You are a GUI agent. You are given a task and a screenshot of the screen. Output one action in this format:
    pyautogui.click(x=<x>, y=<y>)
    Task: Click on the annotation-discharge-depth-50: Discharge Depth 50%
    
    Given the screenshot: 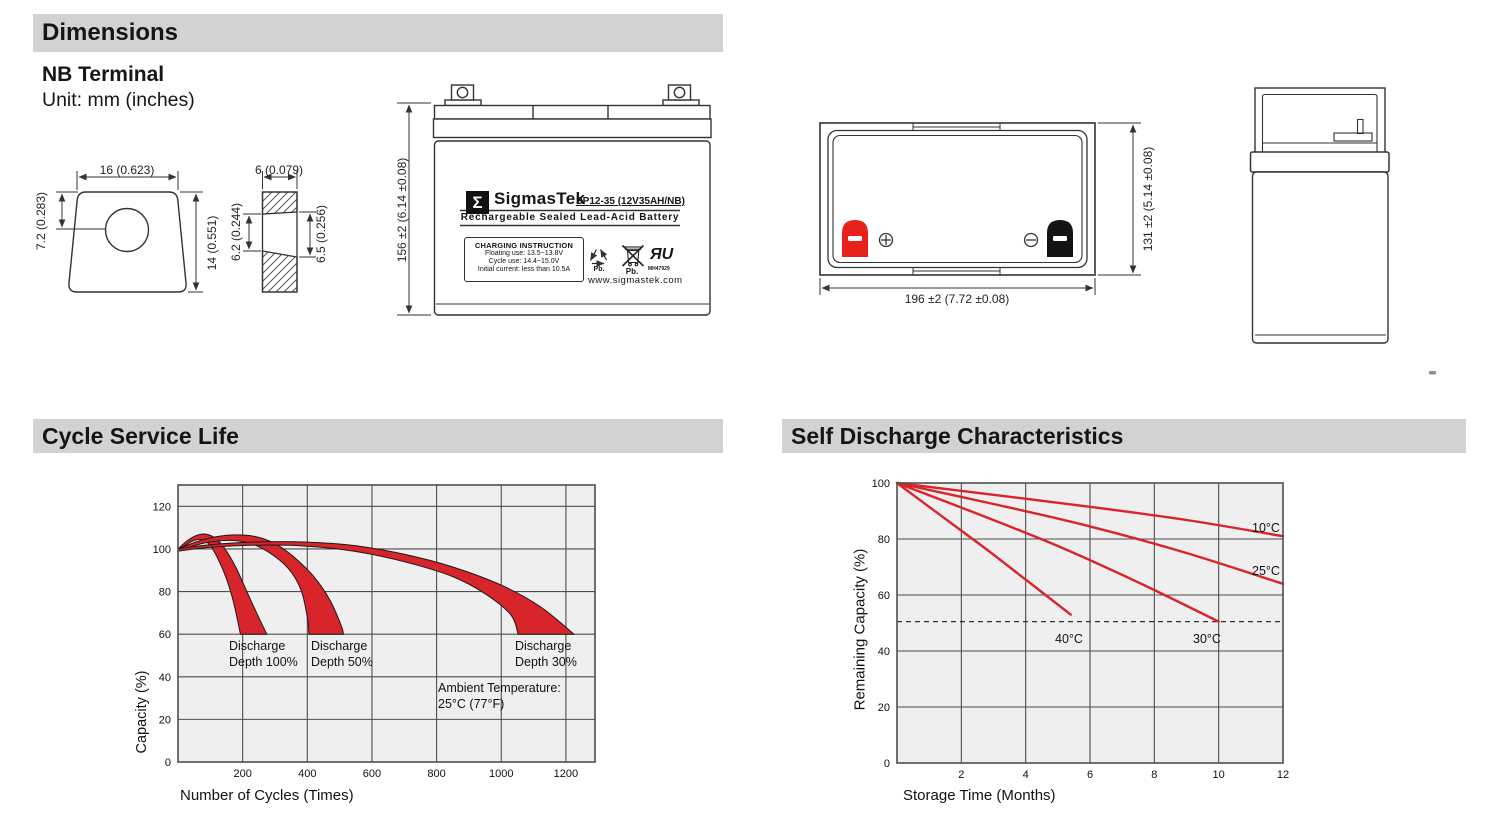 What is the action you would take?
    pyautogui.click(x=342, y=654)
    